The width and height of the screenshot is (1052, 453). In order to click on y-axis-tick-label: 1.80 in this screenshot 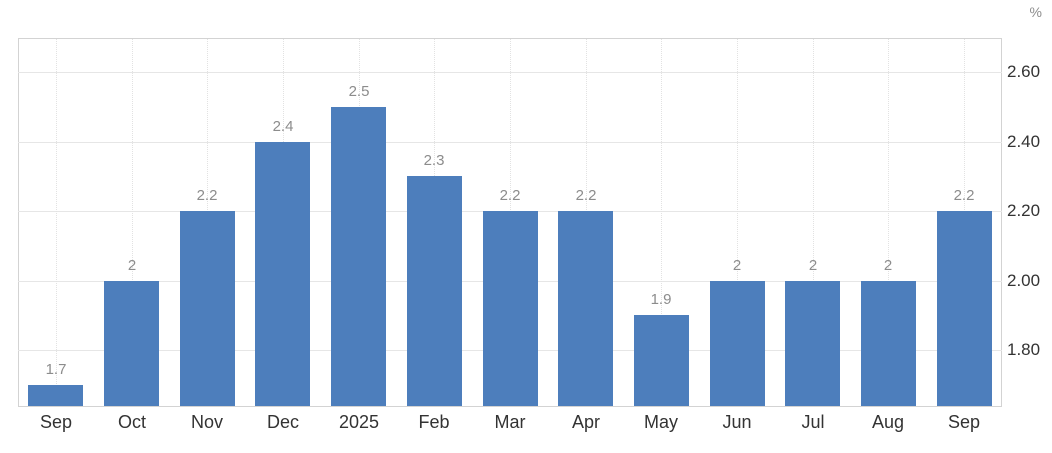, I will do `click(1024, 350)`.